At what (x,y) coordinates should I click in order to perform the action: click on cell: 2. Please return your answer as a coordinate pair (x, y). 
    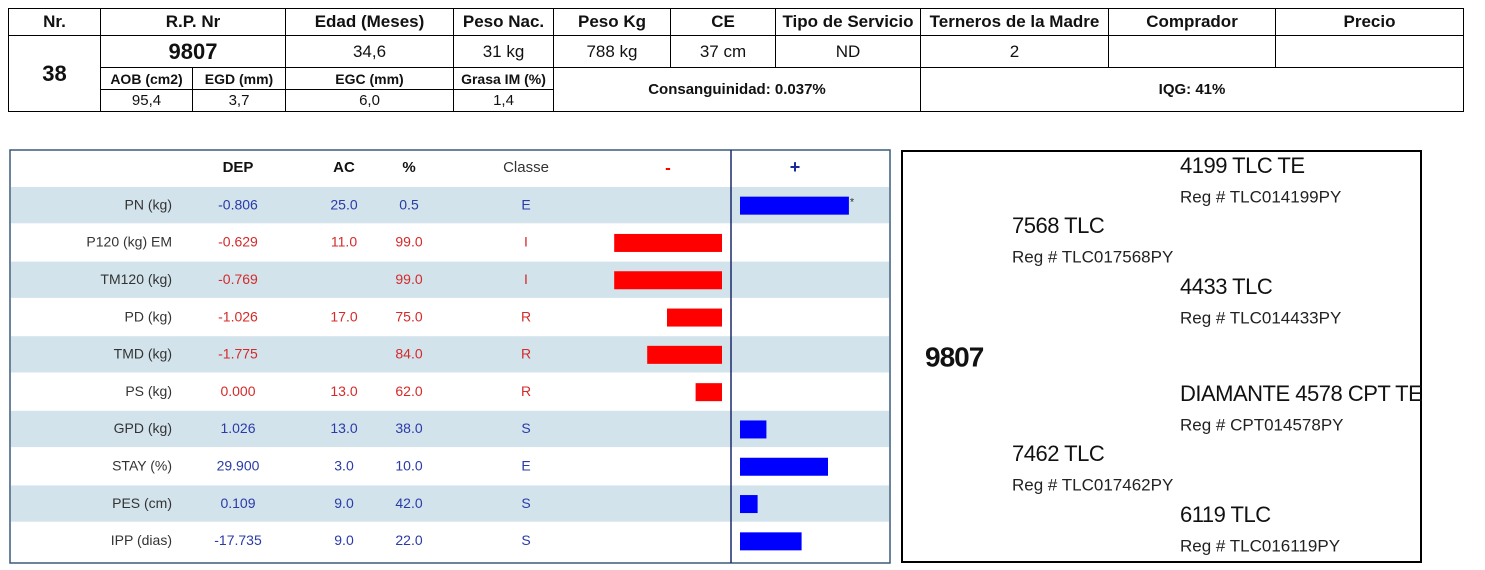
    Looking at the image, I should click on (1014, 51).